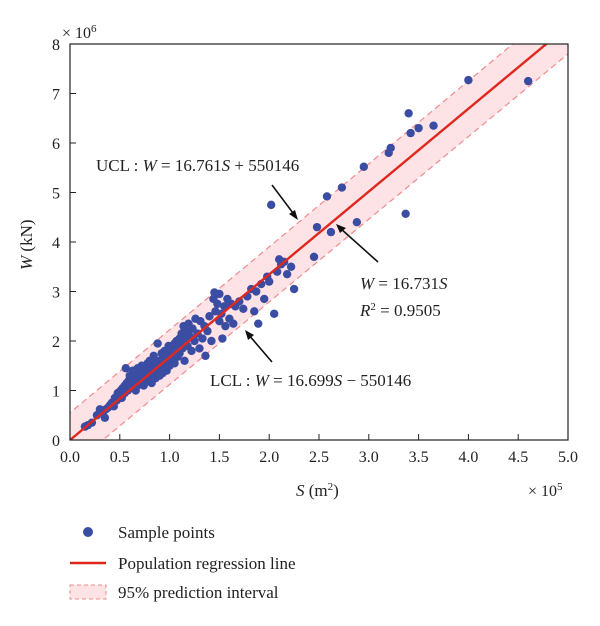 This screenshot has height=626, width=600. What do you see at coordinates (545, 490) in the screenshot?
I see `x-multiplier: × 10⁵` at bounding box center [545, 490].